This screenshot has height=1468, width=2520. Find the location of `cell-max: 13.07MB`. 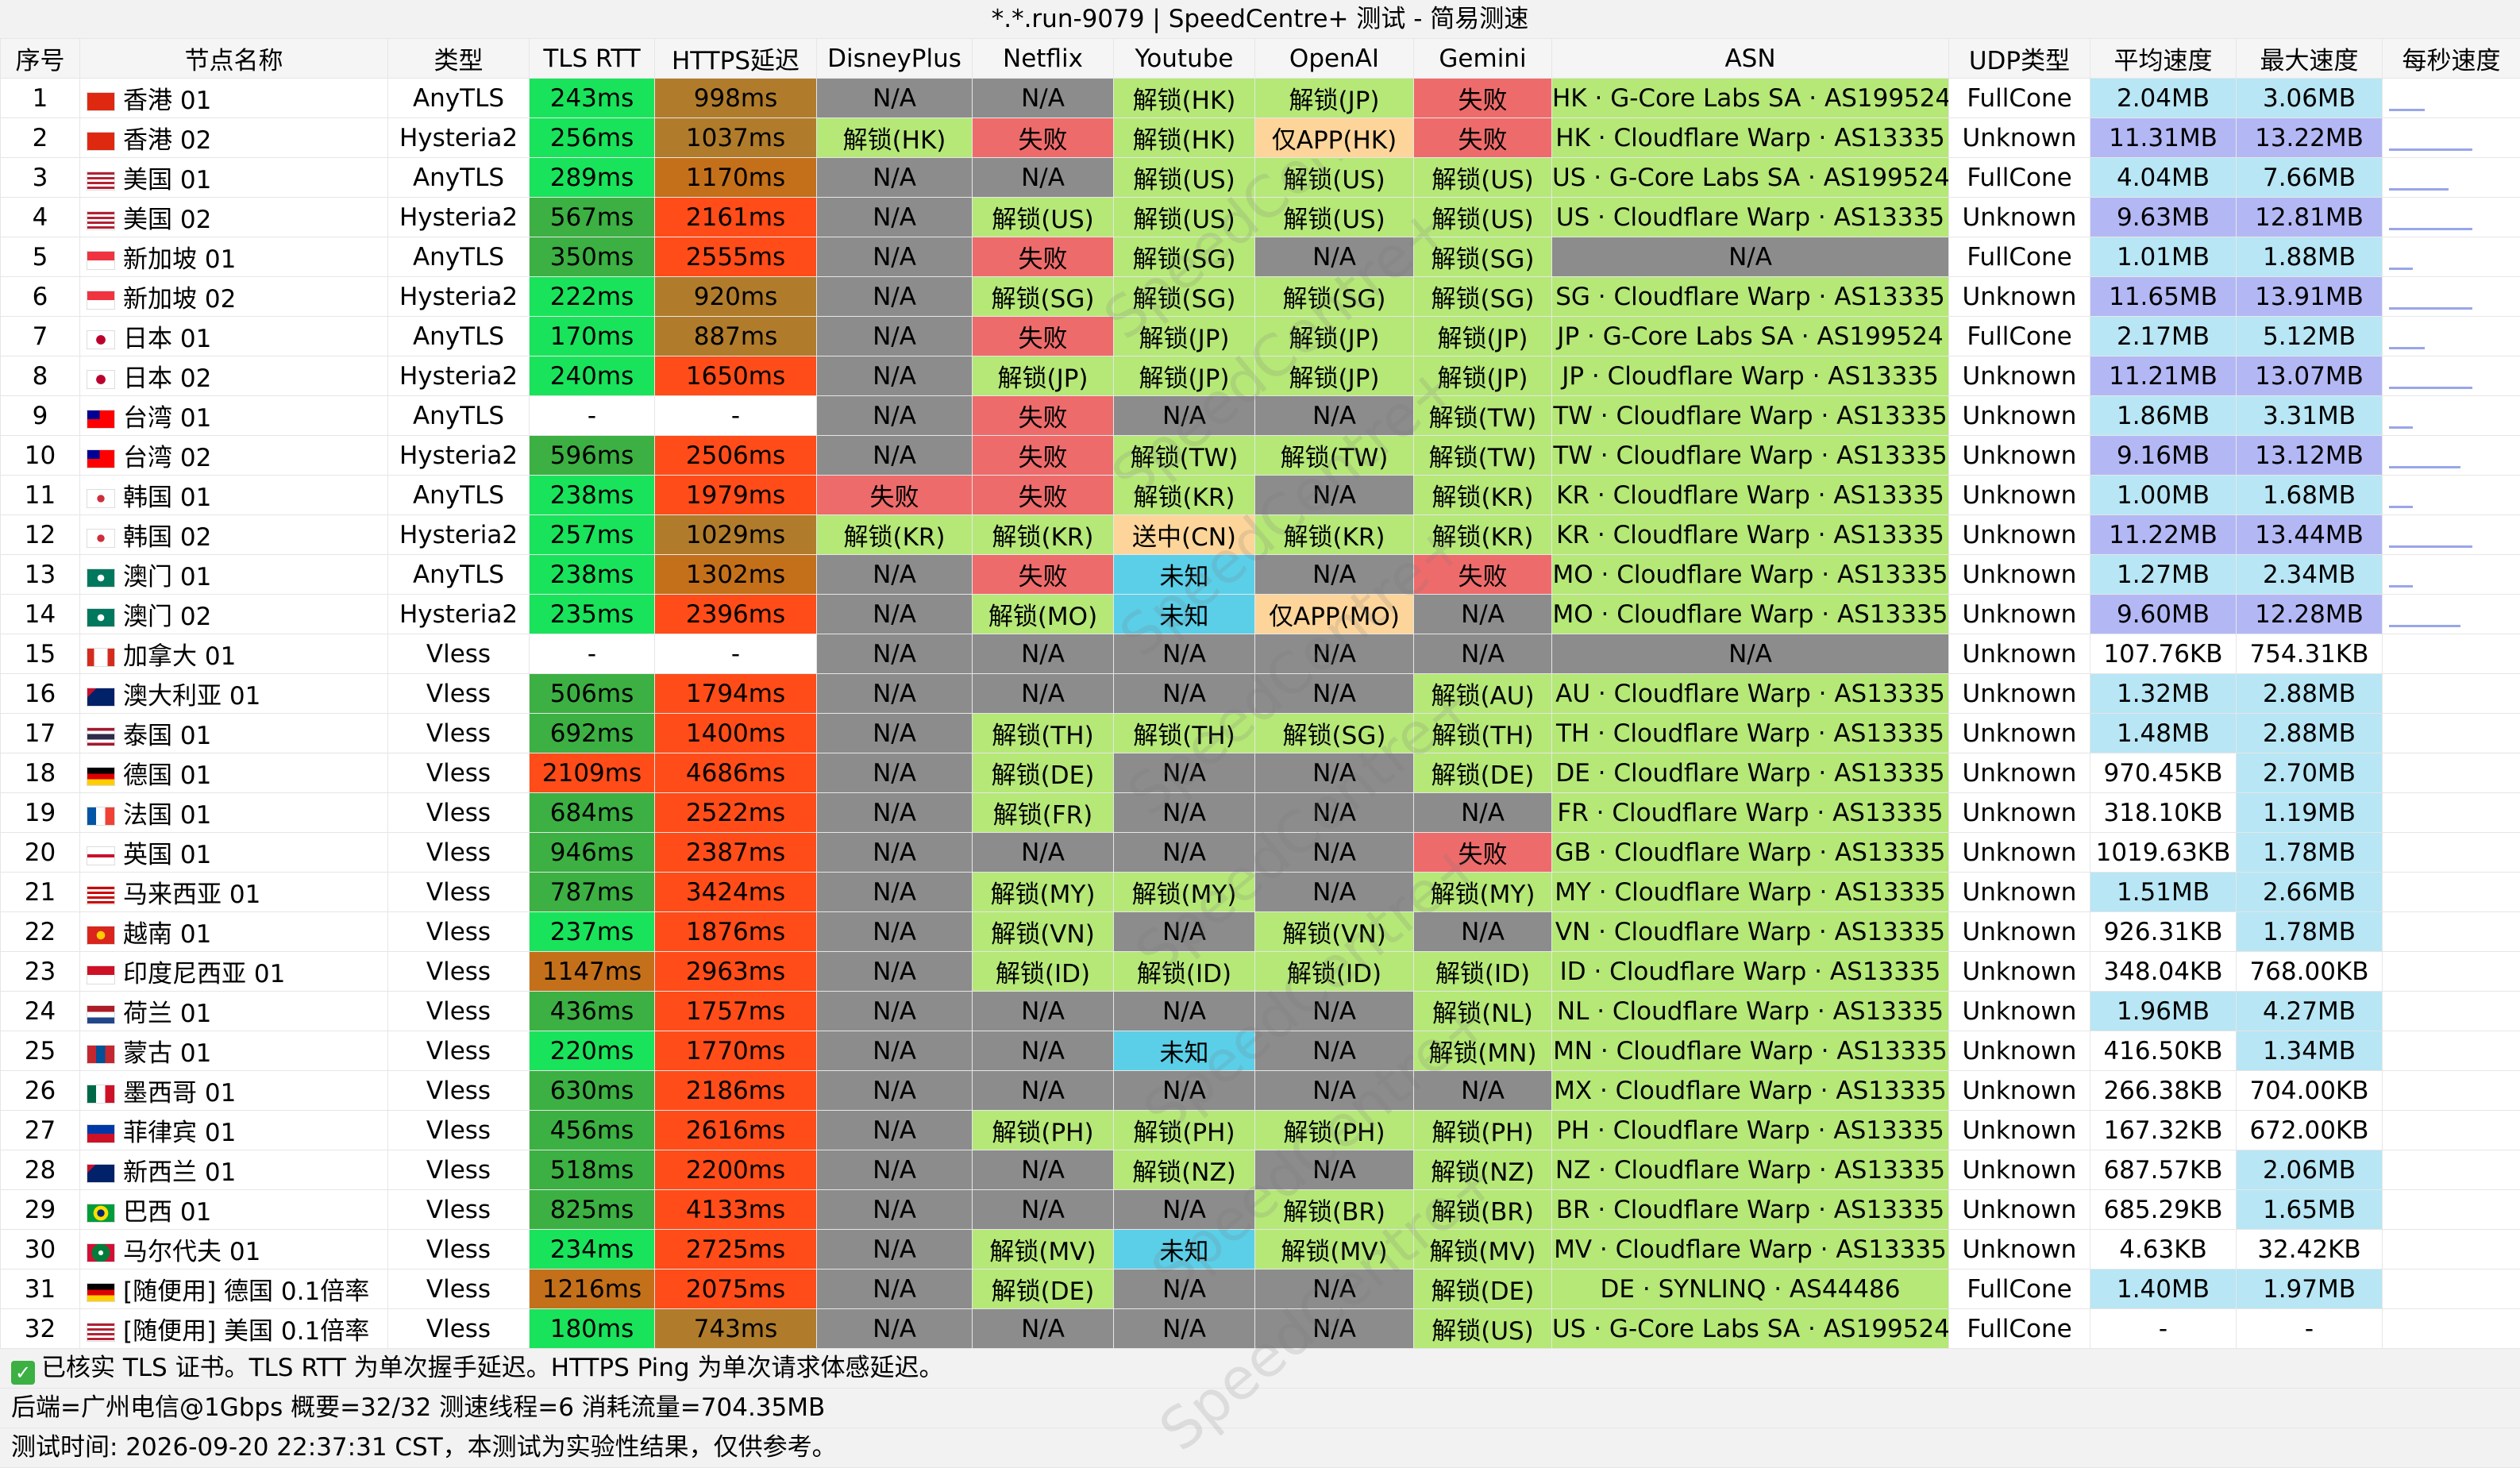

cell-max: 13.07MB is located at coordinates (2310, 376).